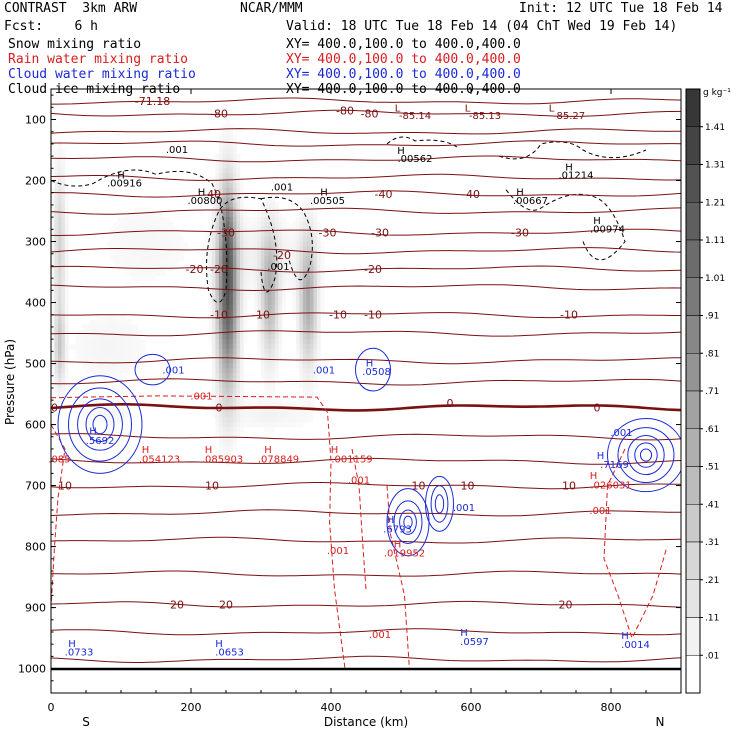 The image size is (740, 740). I want to click on extrema-label: H, so click(72, 644).